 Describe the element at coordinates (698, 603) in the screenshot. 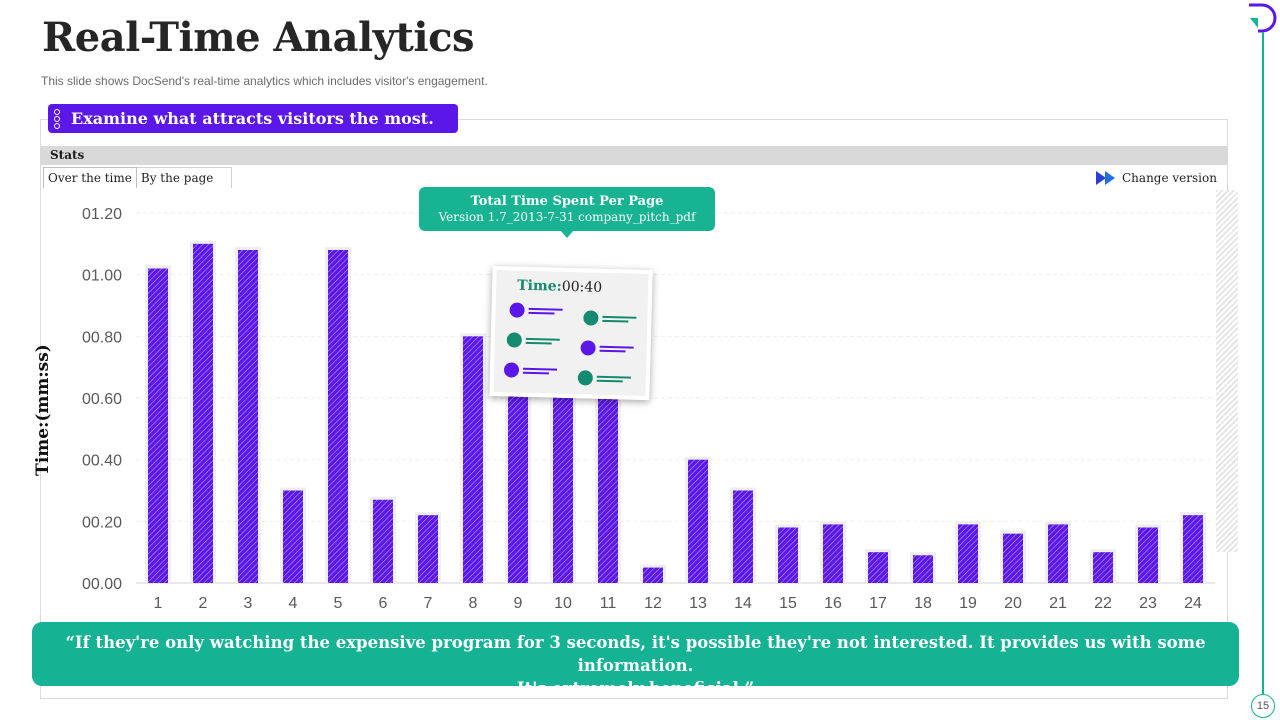

I see `x-tick-label: 13` at that location.